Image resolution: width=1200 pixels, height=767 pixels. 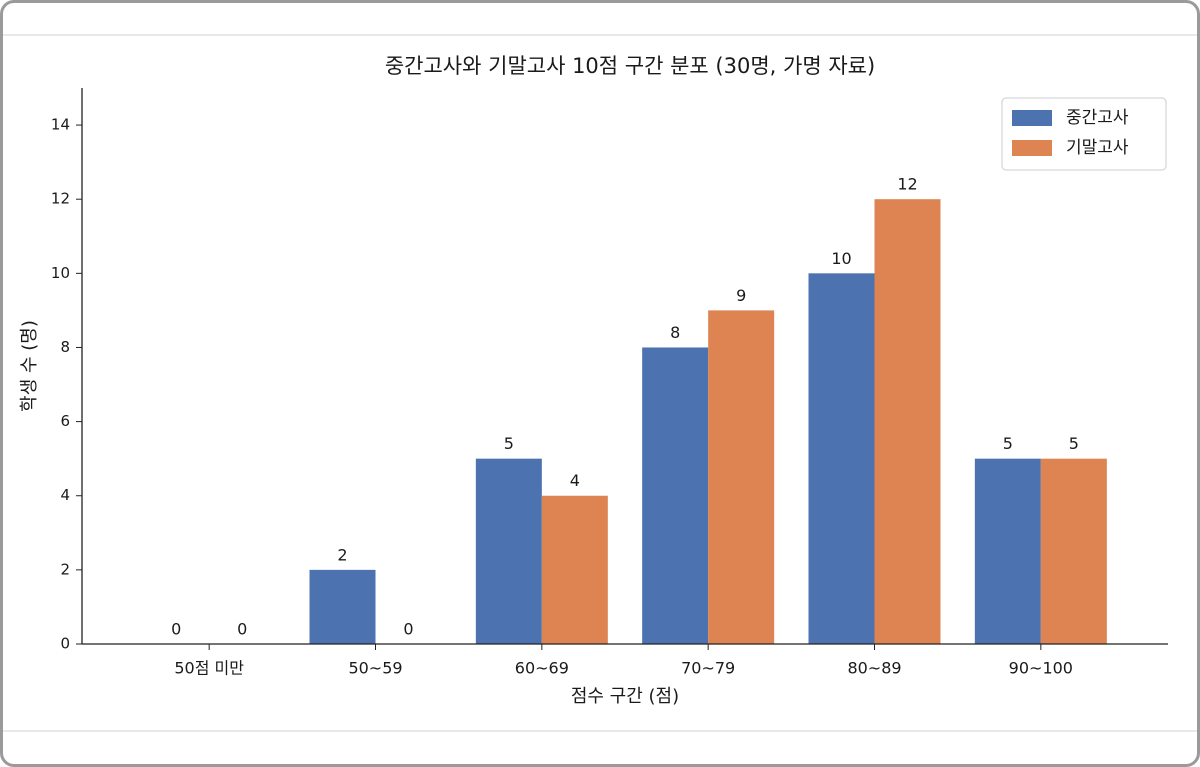 What do you see at coordinates (375, 668) in the screenshot?
I see `x-tick-label: 50~59` at bounding box center [375, 668].